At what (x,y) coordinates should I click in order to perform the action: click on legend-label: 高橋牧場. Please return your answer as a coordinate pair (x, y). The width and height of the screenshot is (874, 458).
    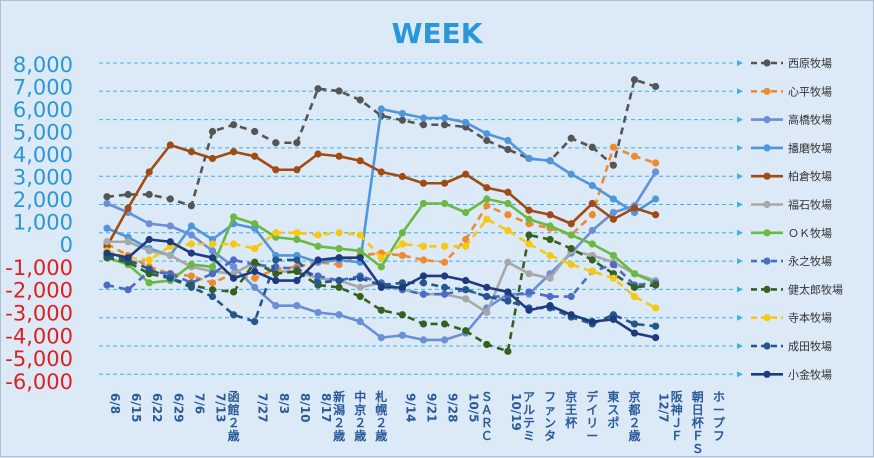
    Looking at the image, I should click on (810, 120).